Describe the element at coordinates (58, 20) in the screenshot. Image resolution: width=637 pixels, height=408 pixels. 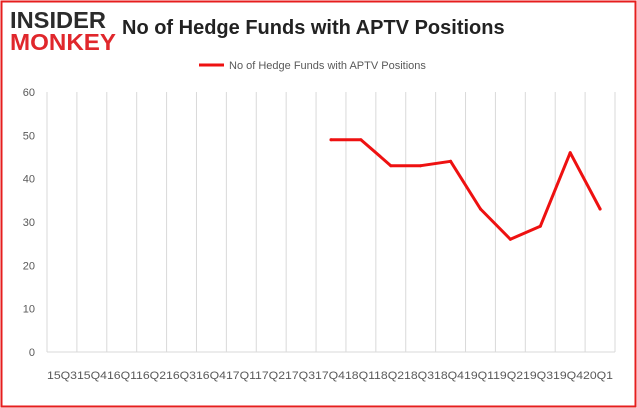
I see `logo-line-insider: INSIDER` at that location.